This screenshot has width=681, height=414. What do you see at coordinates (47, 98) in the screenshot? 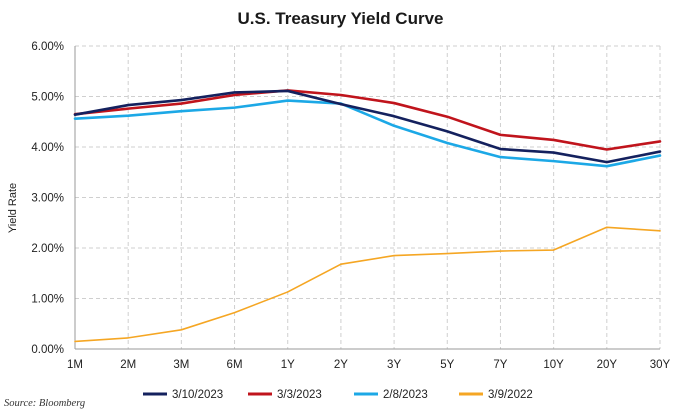
I see `y-tick-label: 5.00%` at bounding box center [47, 98].